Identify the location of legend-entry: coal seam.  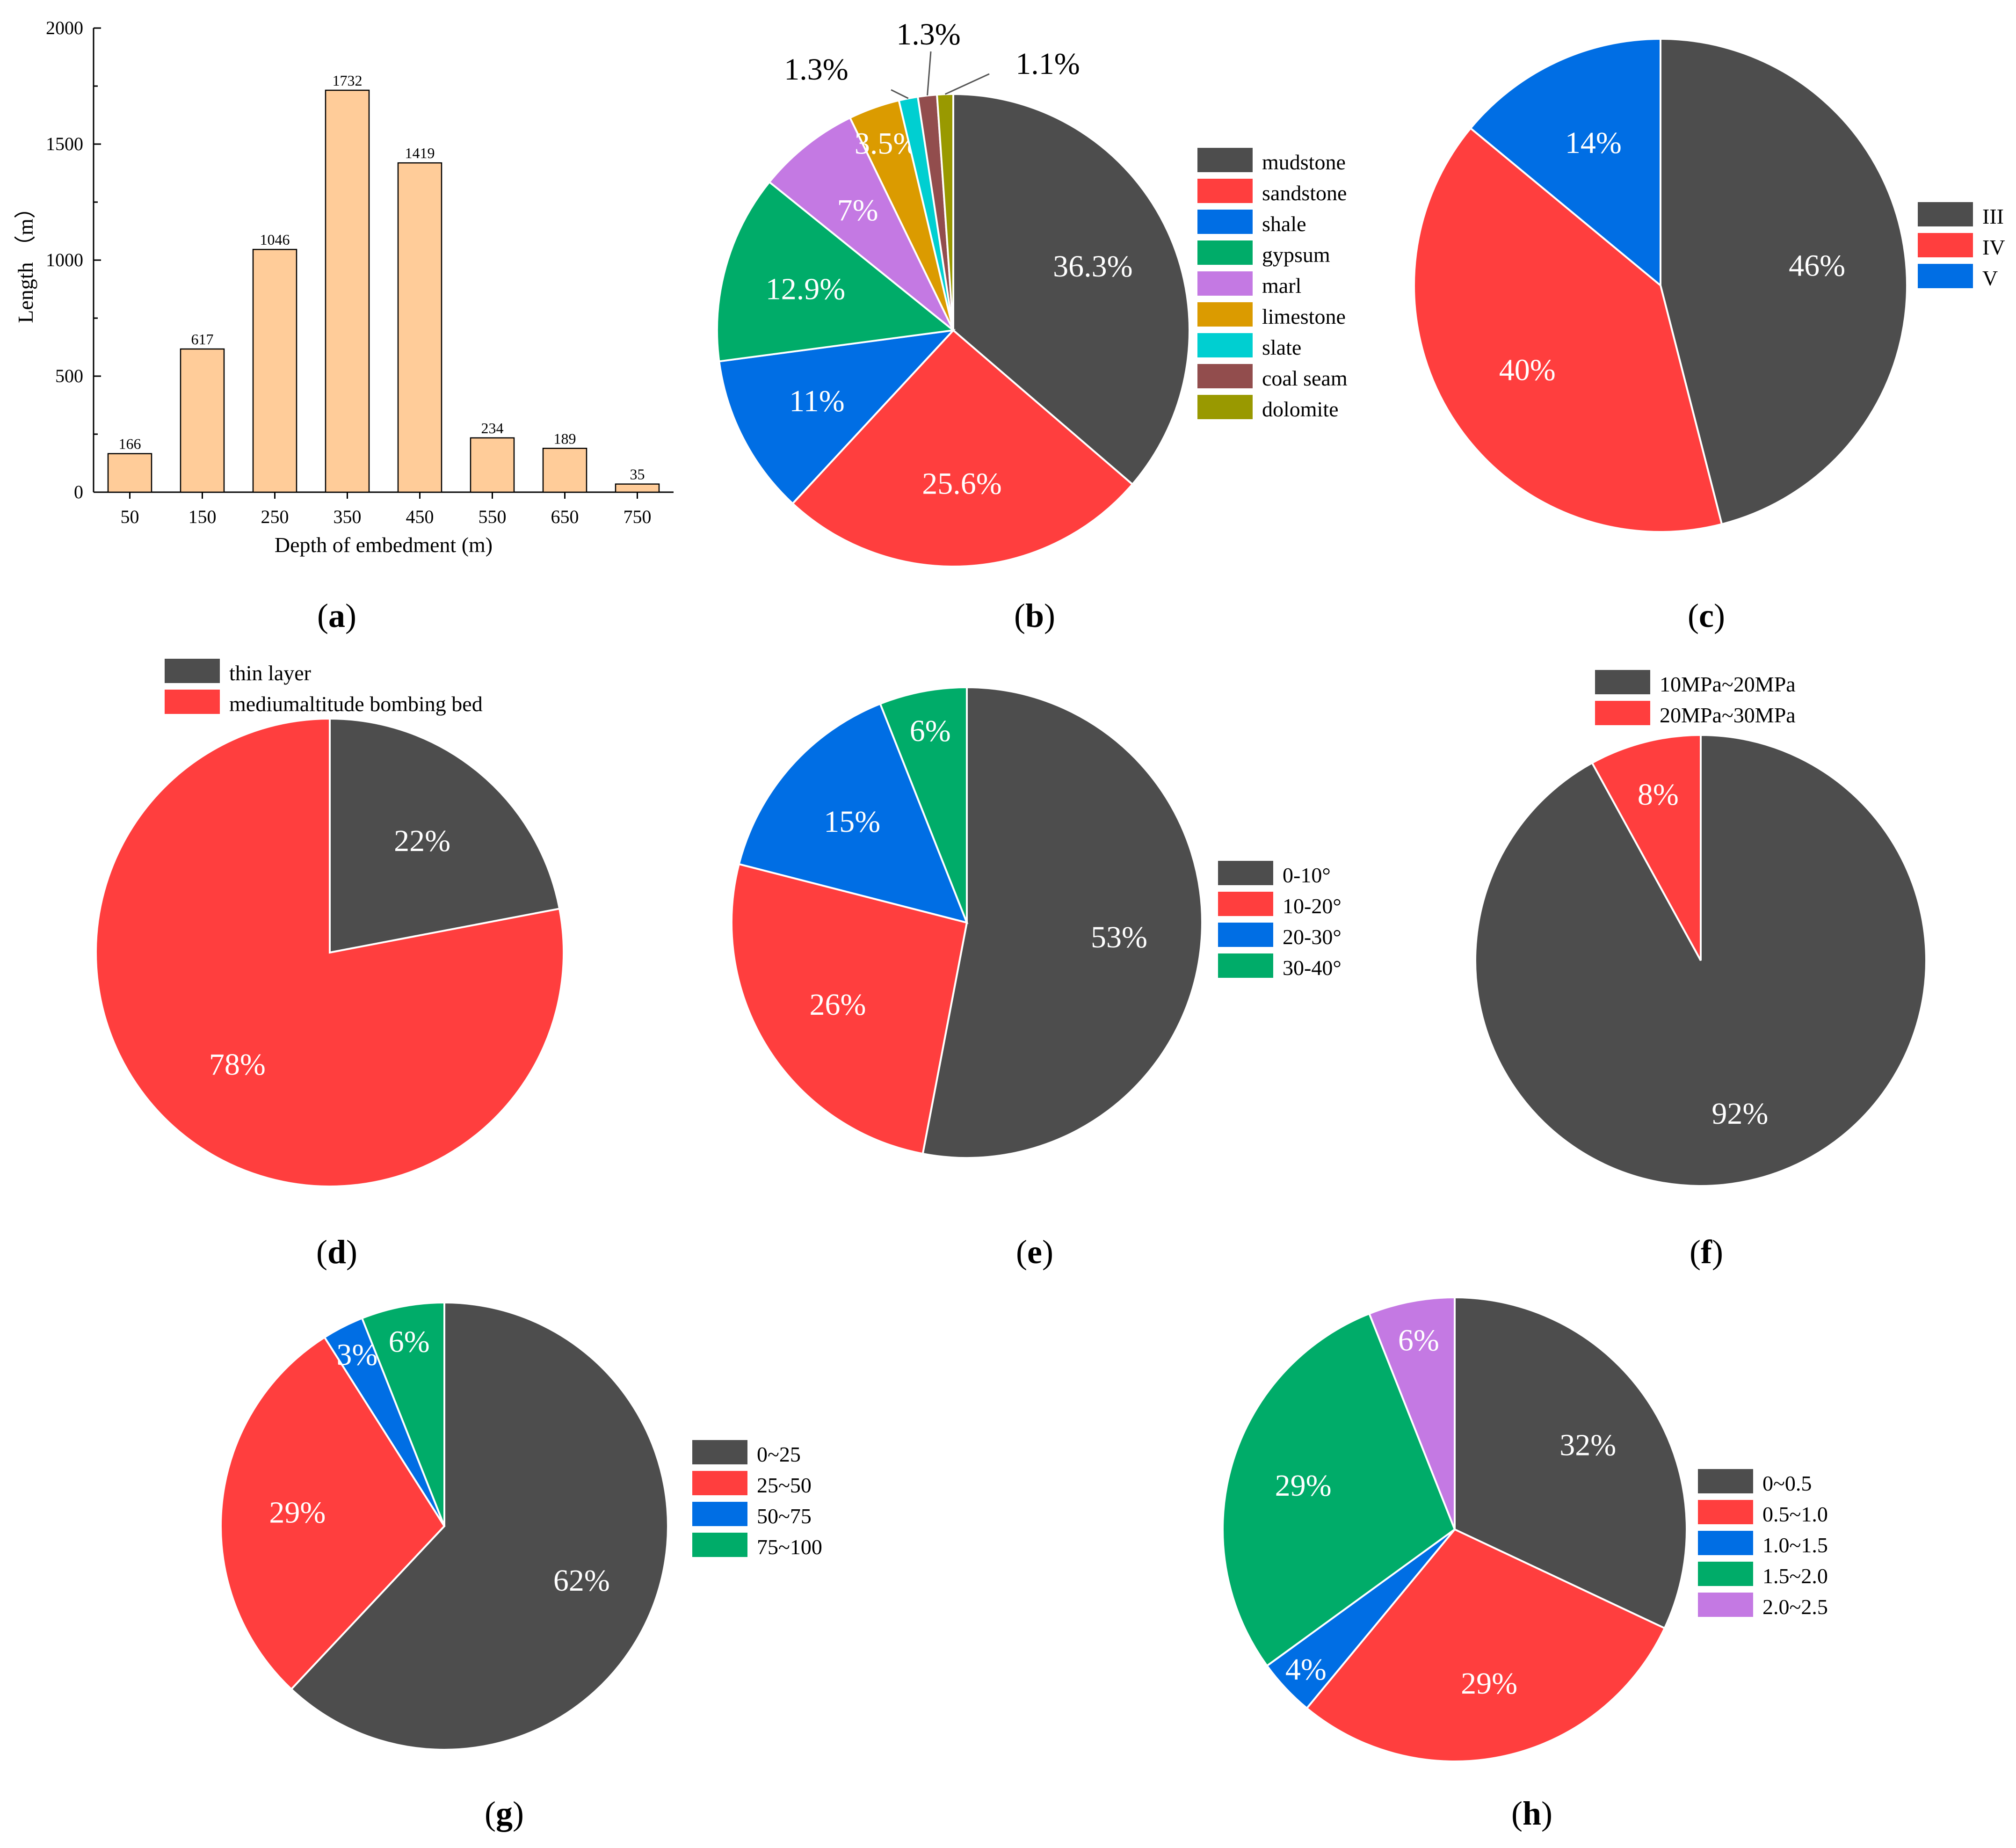
(1305, 378).